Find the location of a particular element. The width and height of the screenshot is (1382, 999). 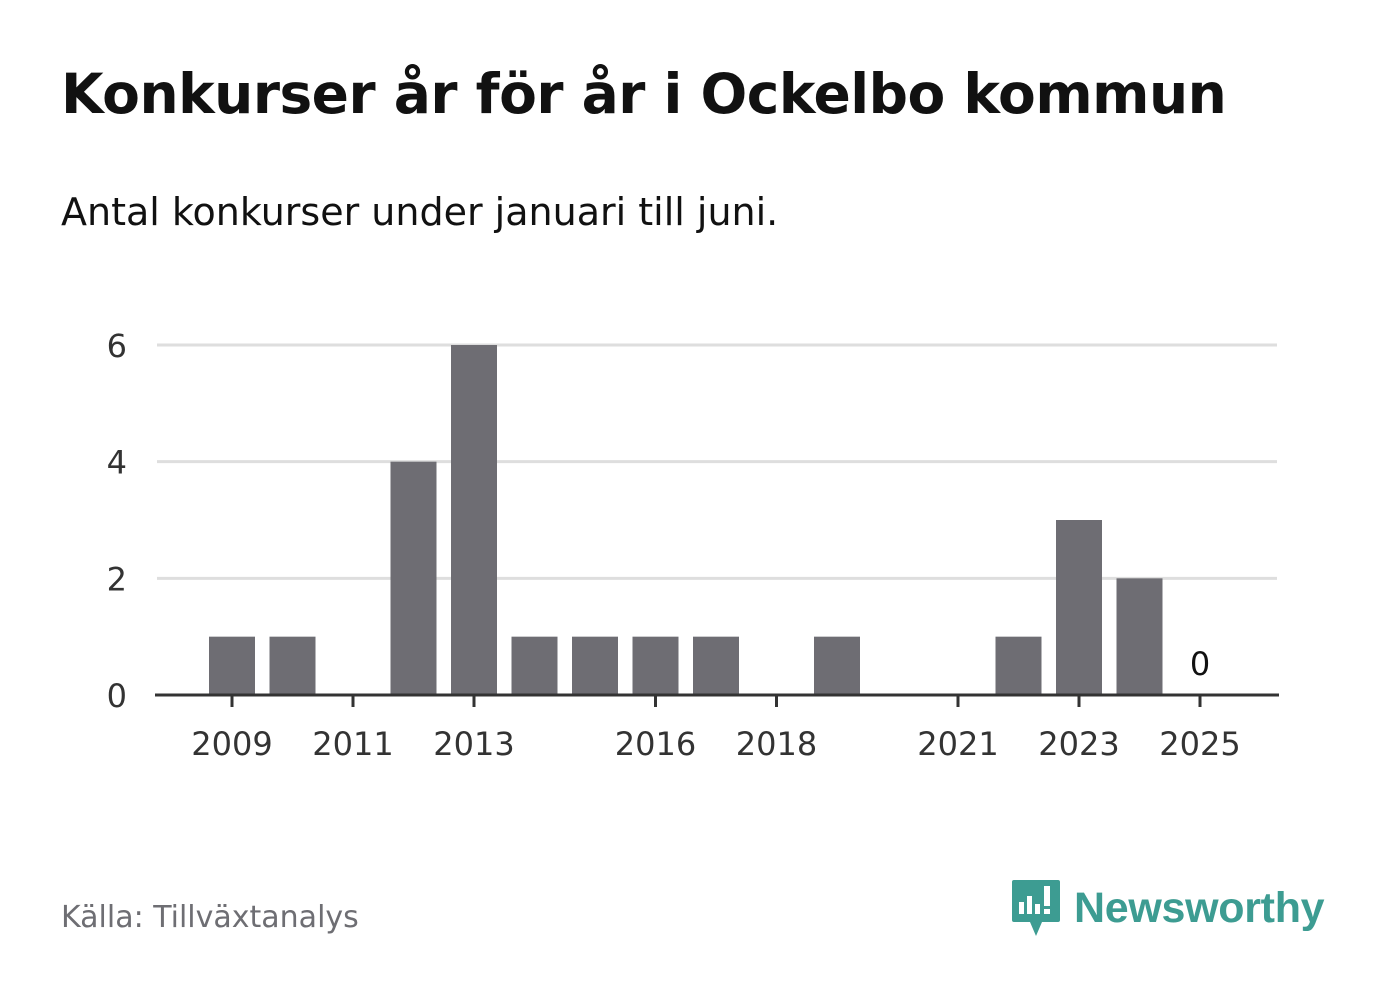

brand-name: Newsworthy is located at coordinates (1199, 907).